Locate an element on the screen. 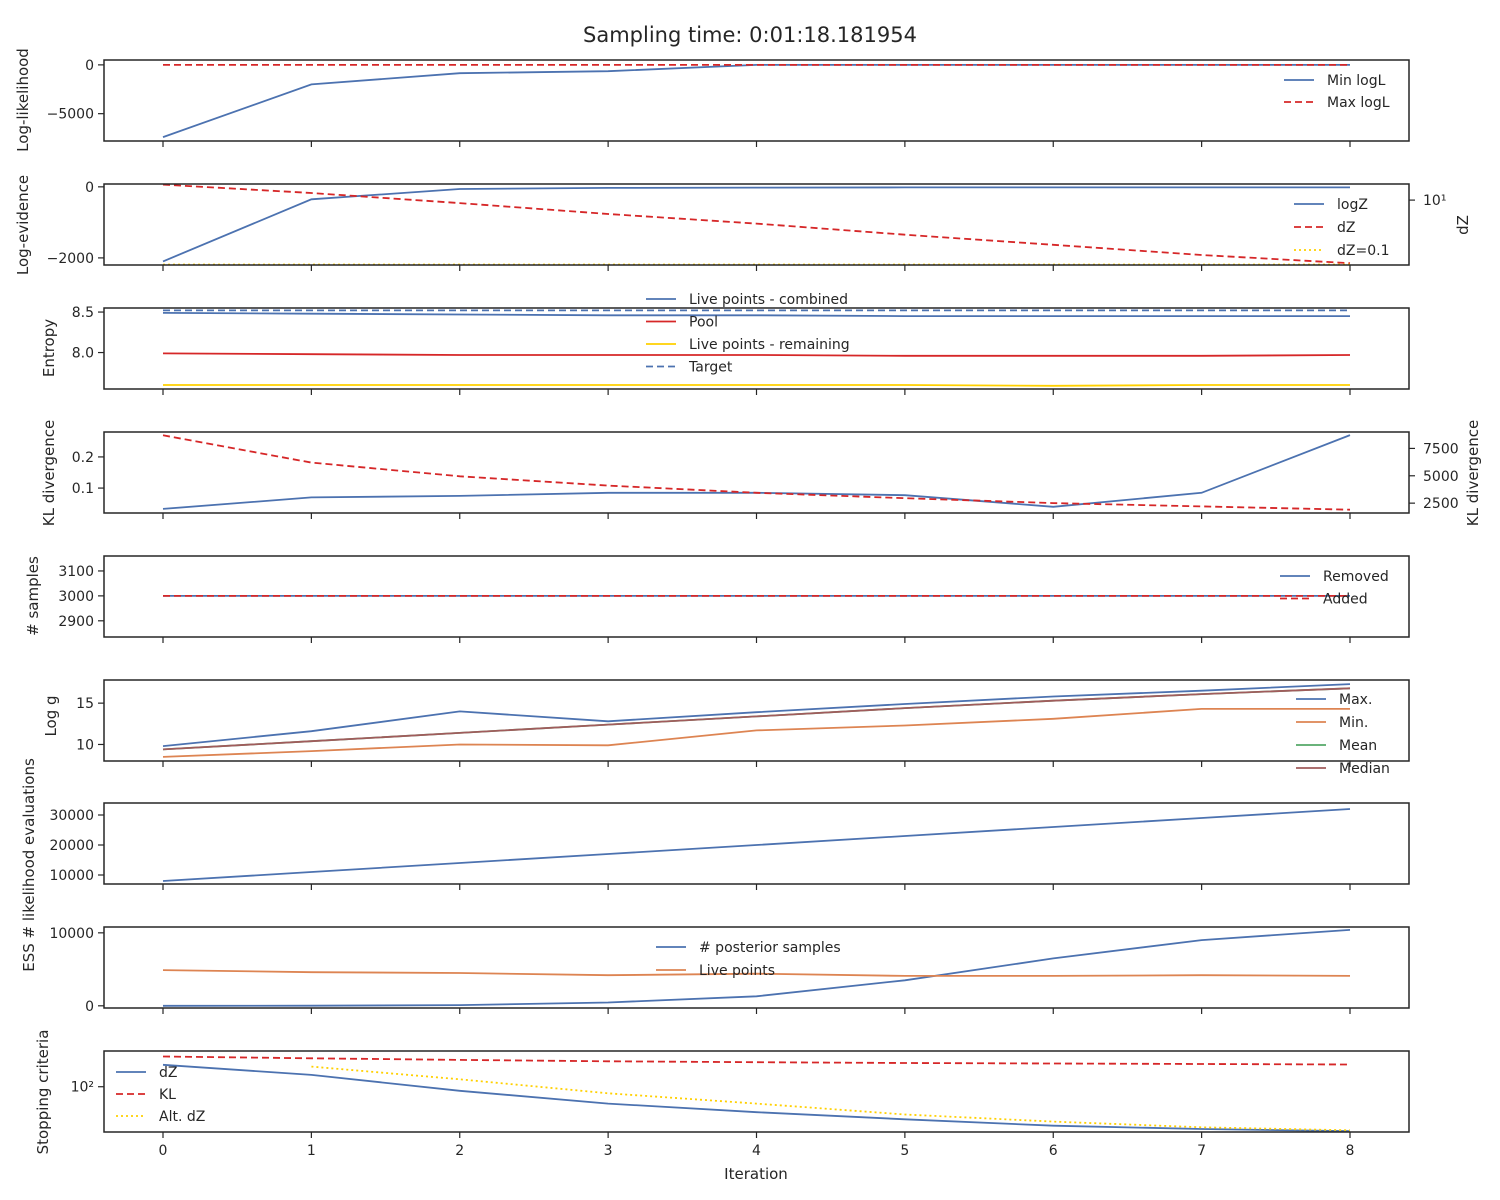  y-axis-label: # samples is located at coordinates (33, 596).